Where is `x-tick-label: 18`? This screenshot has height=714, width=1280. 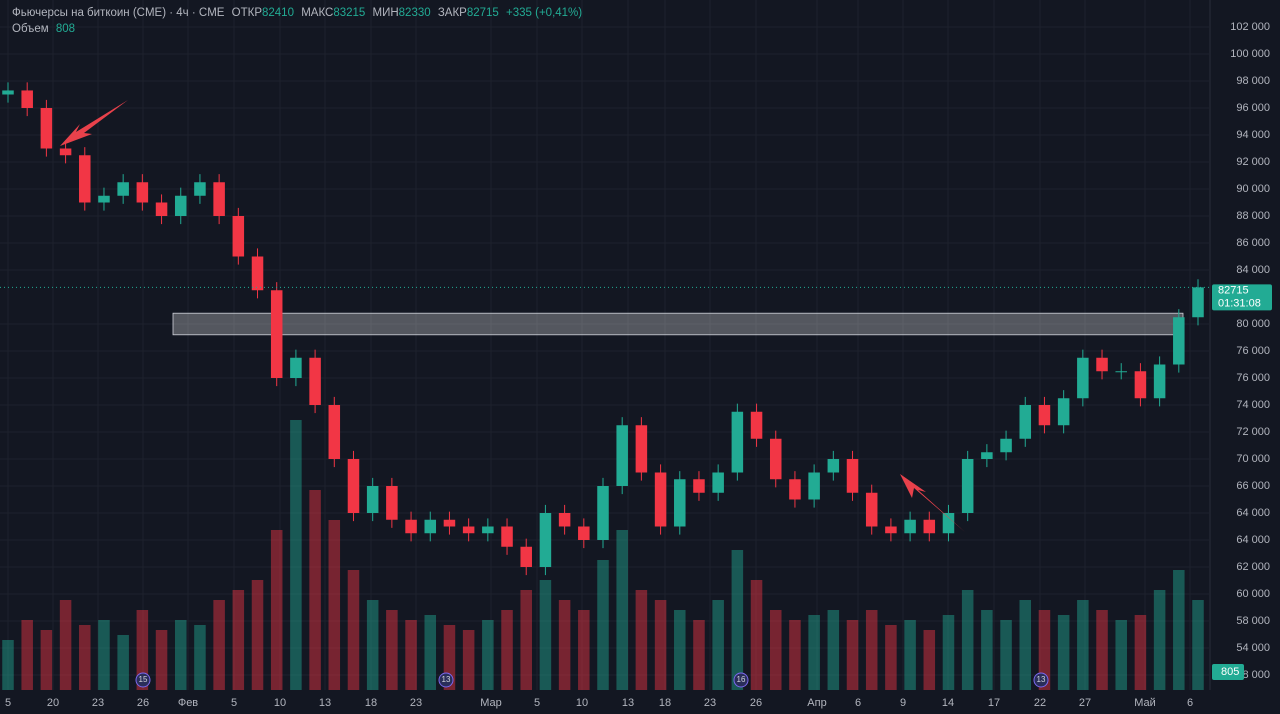 x-tick-label: 18 is located at coordinates (665, 703).